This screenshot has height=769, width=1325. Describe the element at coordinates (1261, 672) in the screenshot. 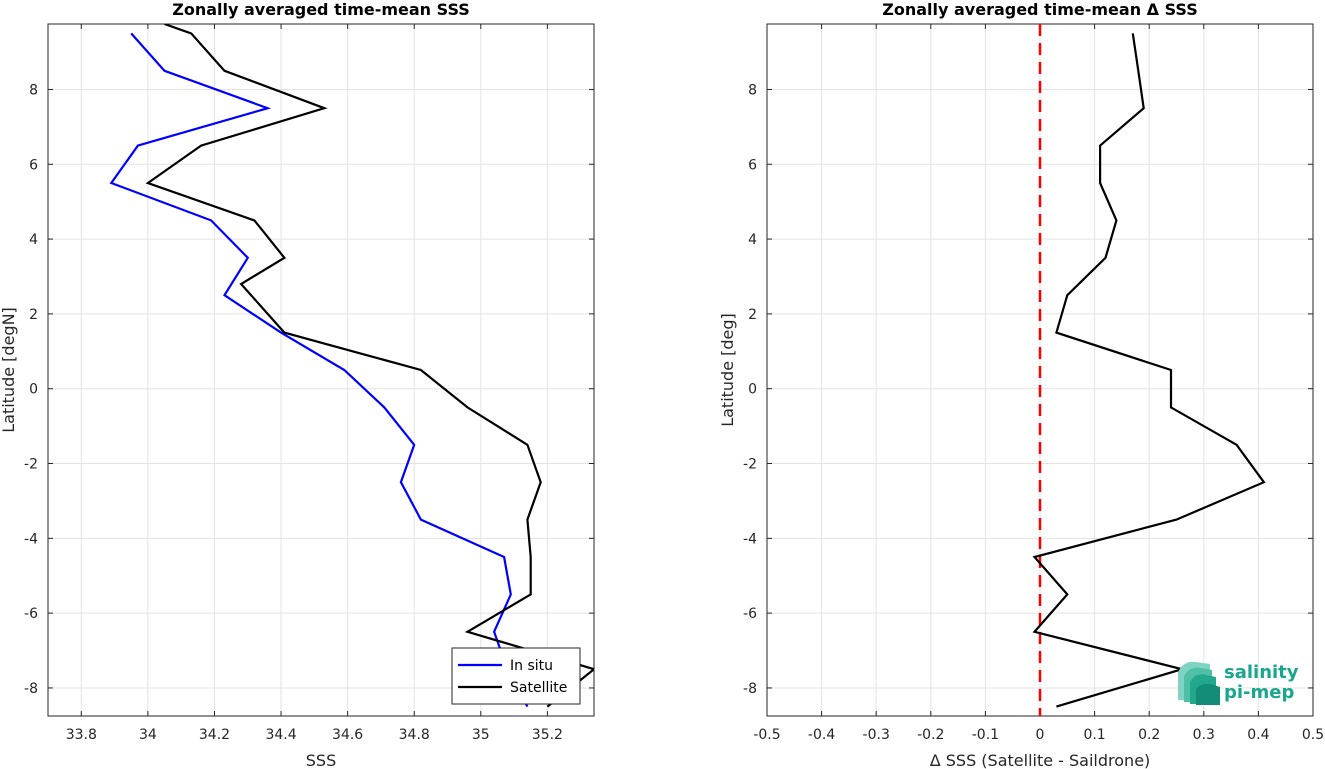

I see `logo-text-line1: salinity` at that location.